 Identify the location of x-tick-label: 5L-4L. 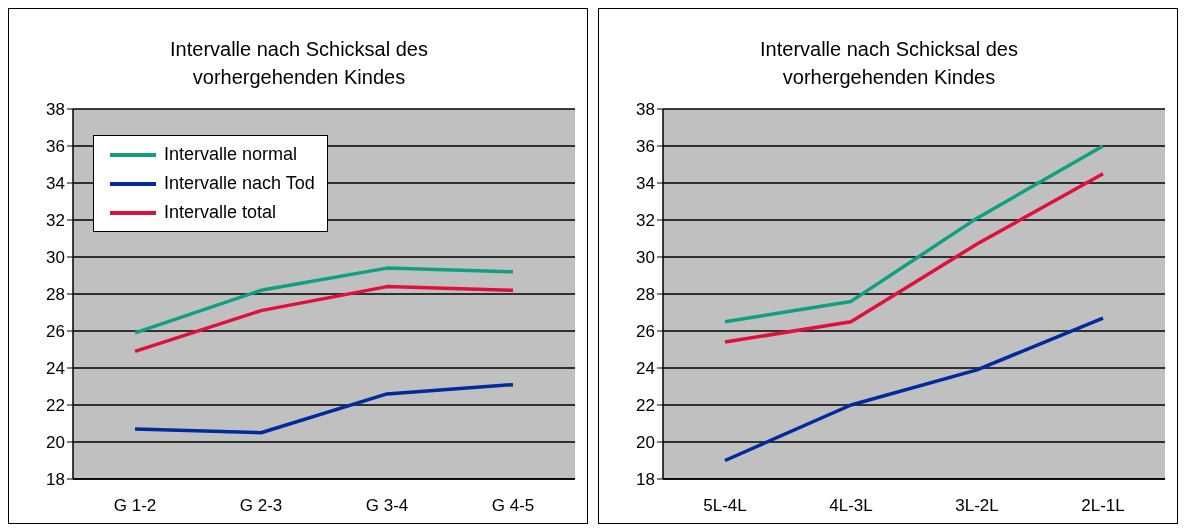
(725, 506).